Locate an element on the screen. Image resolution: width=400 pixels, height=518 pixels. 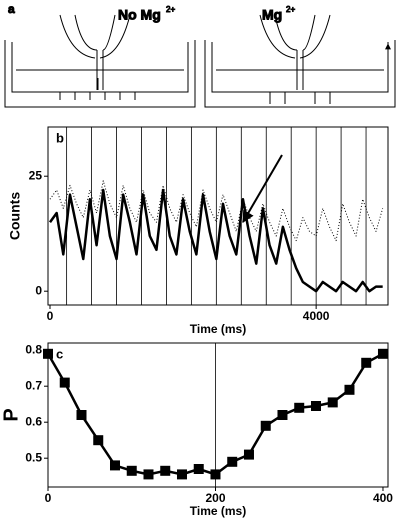
flow-arrows is located at coordinates (199, 67).